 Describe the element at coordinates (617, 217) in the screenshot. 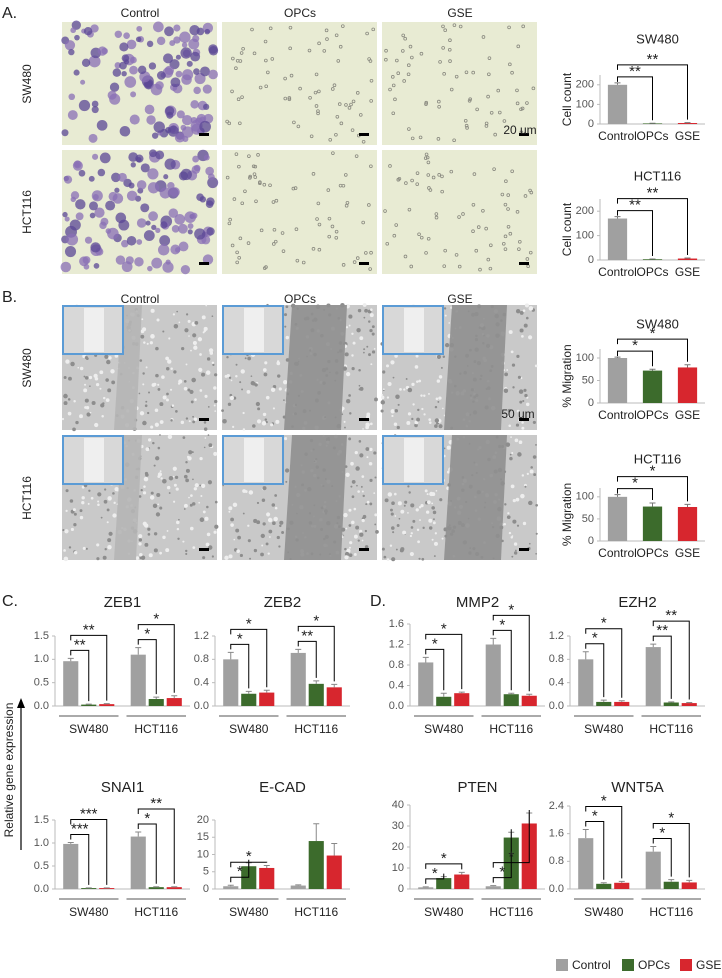

I see `error-bar` at that location.